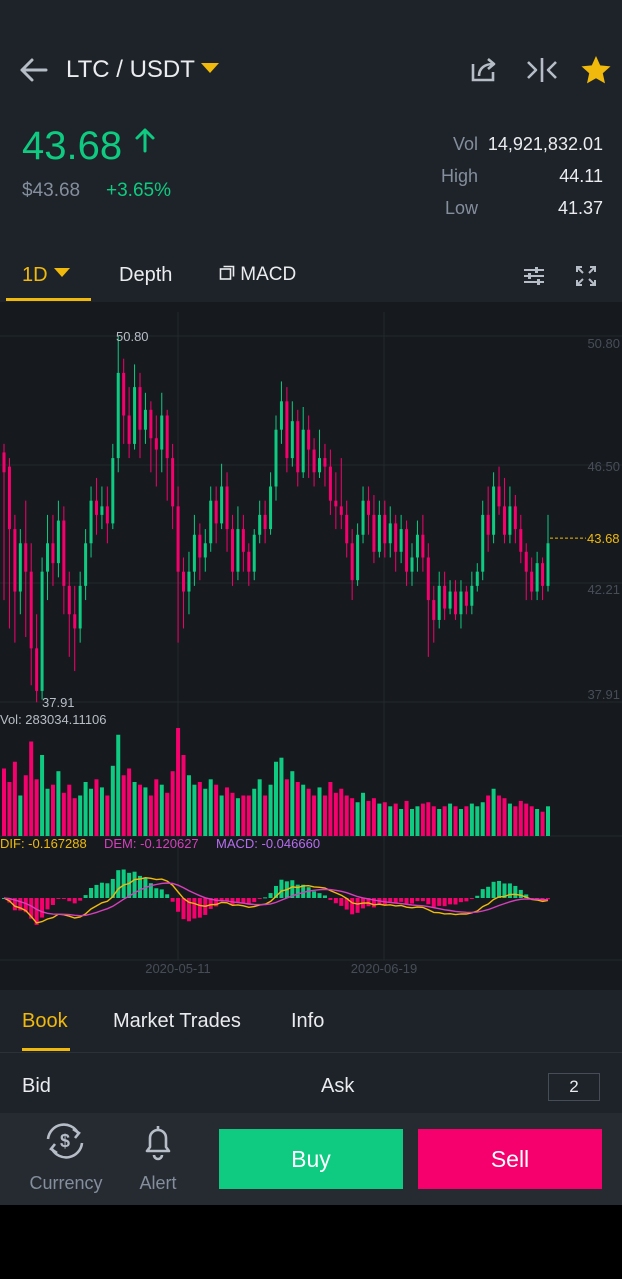  Describe the element at coordinates (534, 276) in the screenshot. I see `settings-sliders-icon` at that location.